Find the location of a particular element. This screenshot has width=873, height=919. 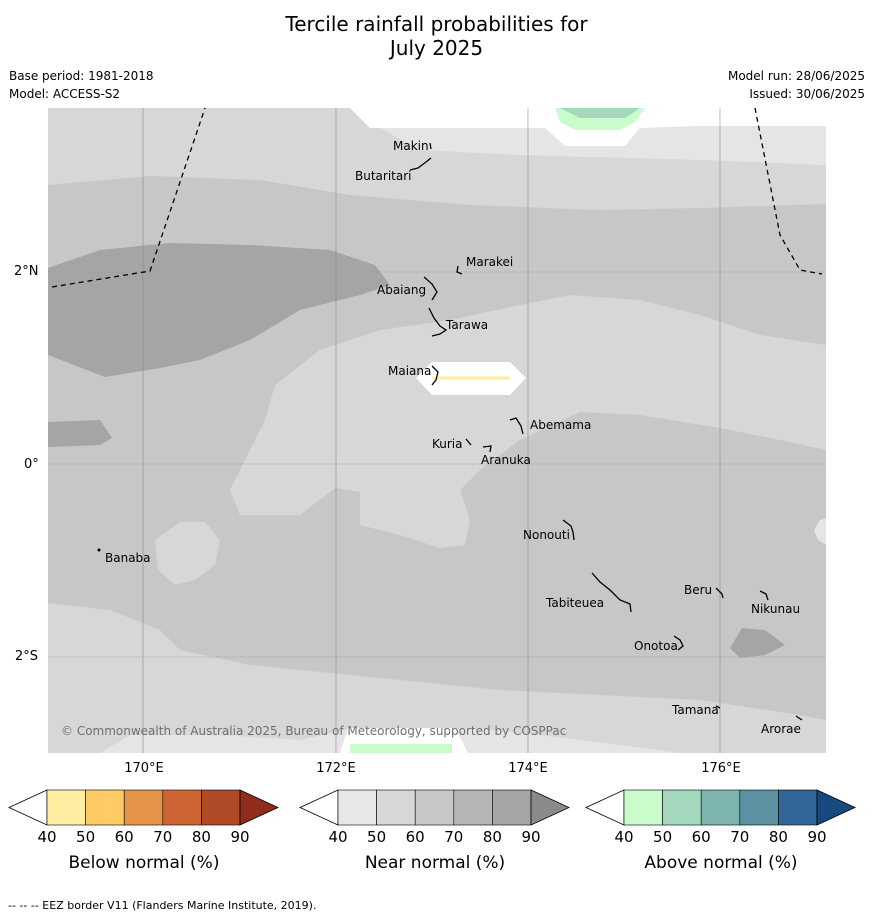

island-maiana is located at coordinates (435, 375).